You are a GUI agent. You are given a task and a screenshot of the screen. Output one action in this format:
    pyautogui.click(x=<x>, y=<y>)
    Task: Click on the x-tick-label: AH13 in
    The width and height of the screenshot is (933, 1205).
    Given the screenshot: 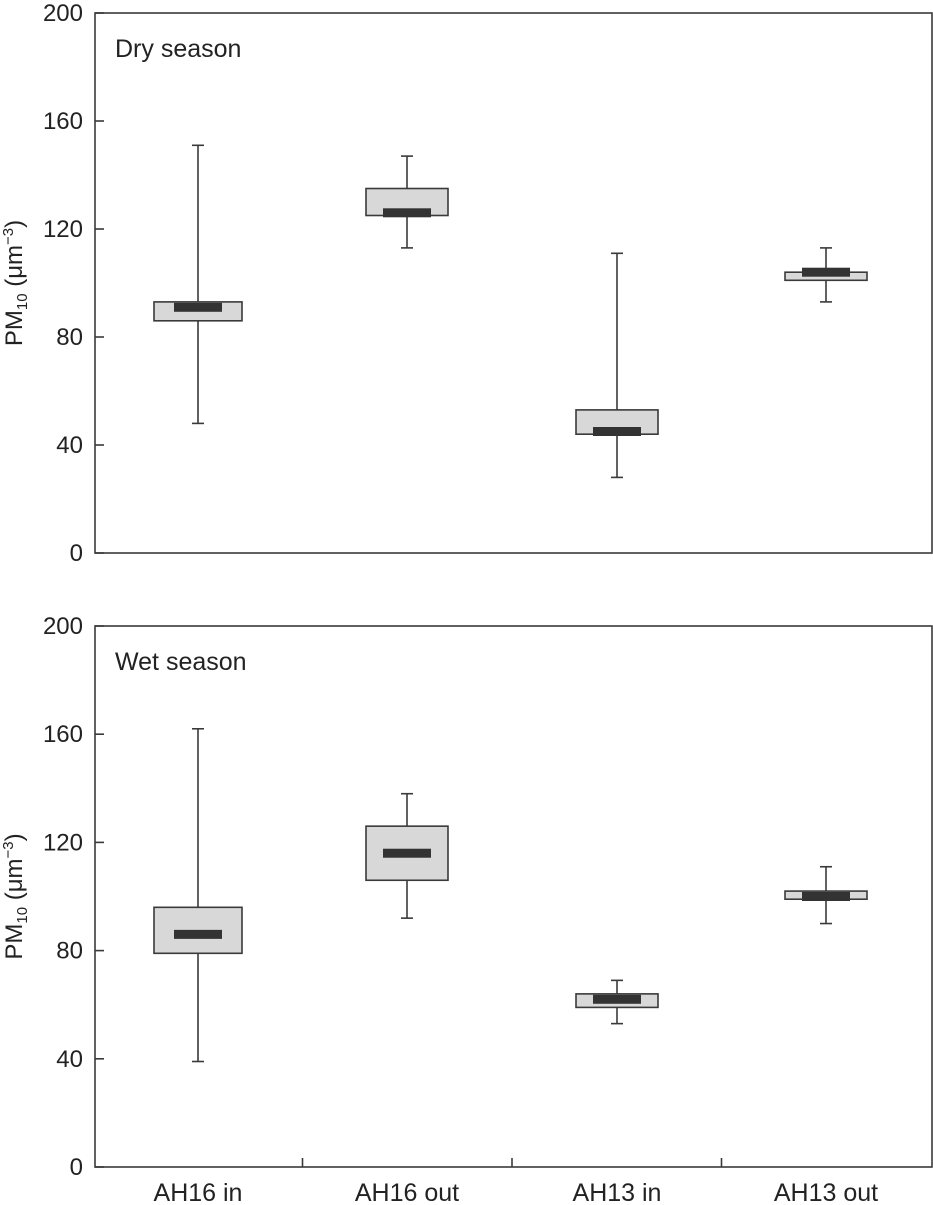 What is the action you would take?
    pyautogui.click(x=617, y=1192)
    